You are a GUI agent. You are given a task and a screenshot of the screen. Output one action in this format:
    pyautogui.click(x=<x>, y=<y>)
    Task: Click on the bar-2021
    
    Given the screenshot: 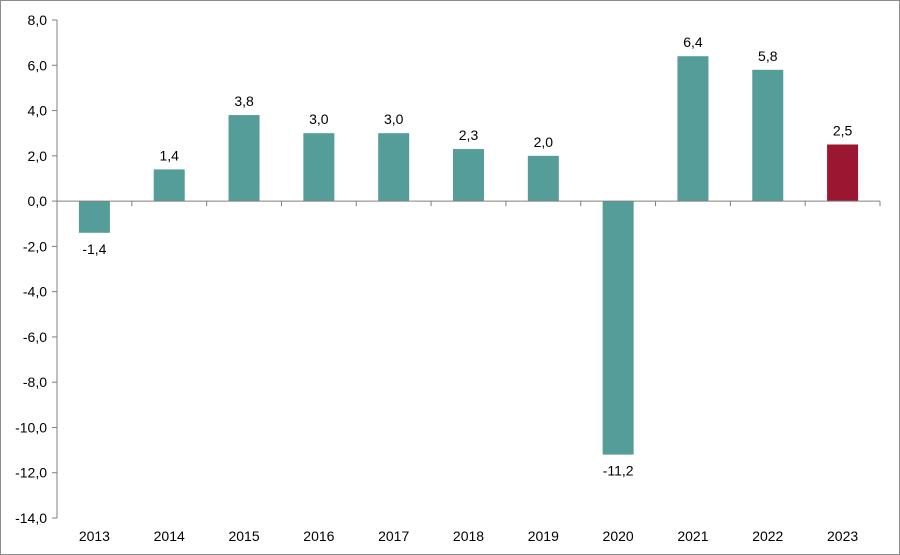 What is the action you would take?
    pyautogui.click(x=693, y=129)
    